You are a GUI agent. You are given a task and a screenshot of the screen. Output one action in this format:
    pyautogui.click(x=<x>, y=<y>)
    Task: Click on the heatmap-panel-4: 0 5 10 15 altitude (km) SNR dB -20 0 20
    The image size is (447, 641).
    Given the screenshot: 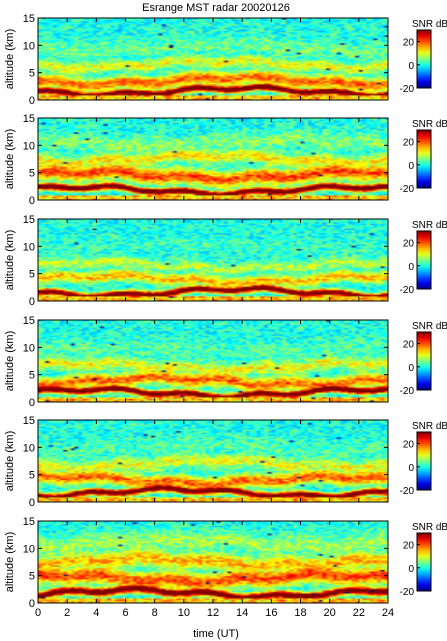 What is the action you would take?
    pyautogui.click(x=225, y=362)
    